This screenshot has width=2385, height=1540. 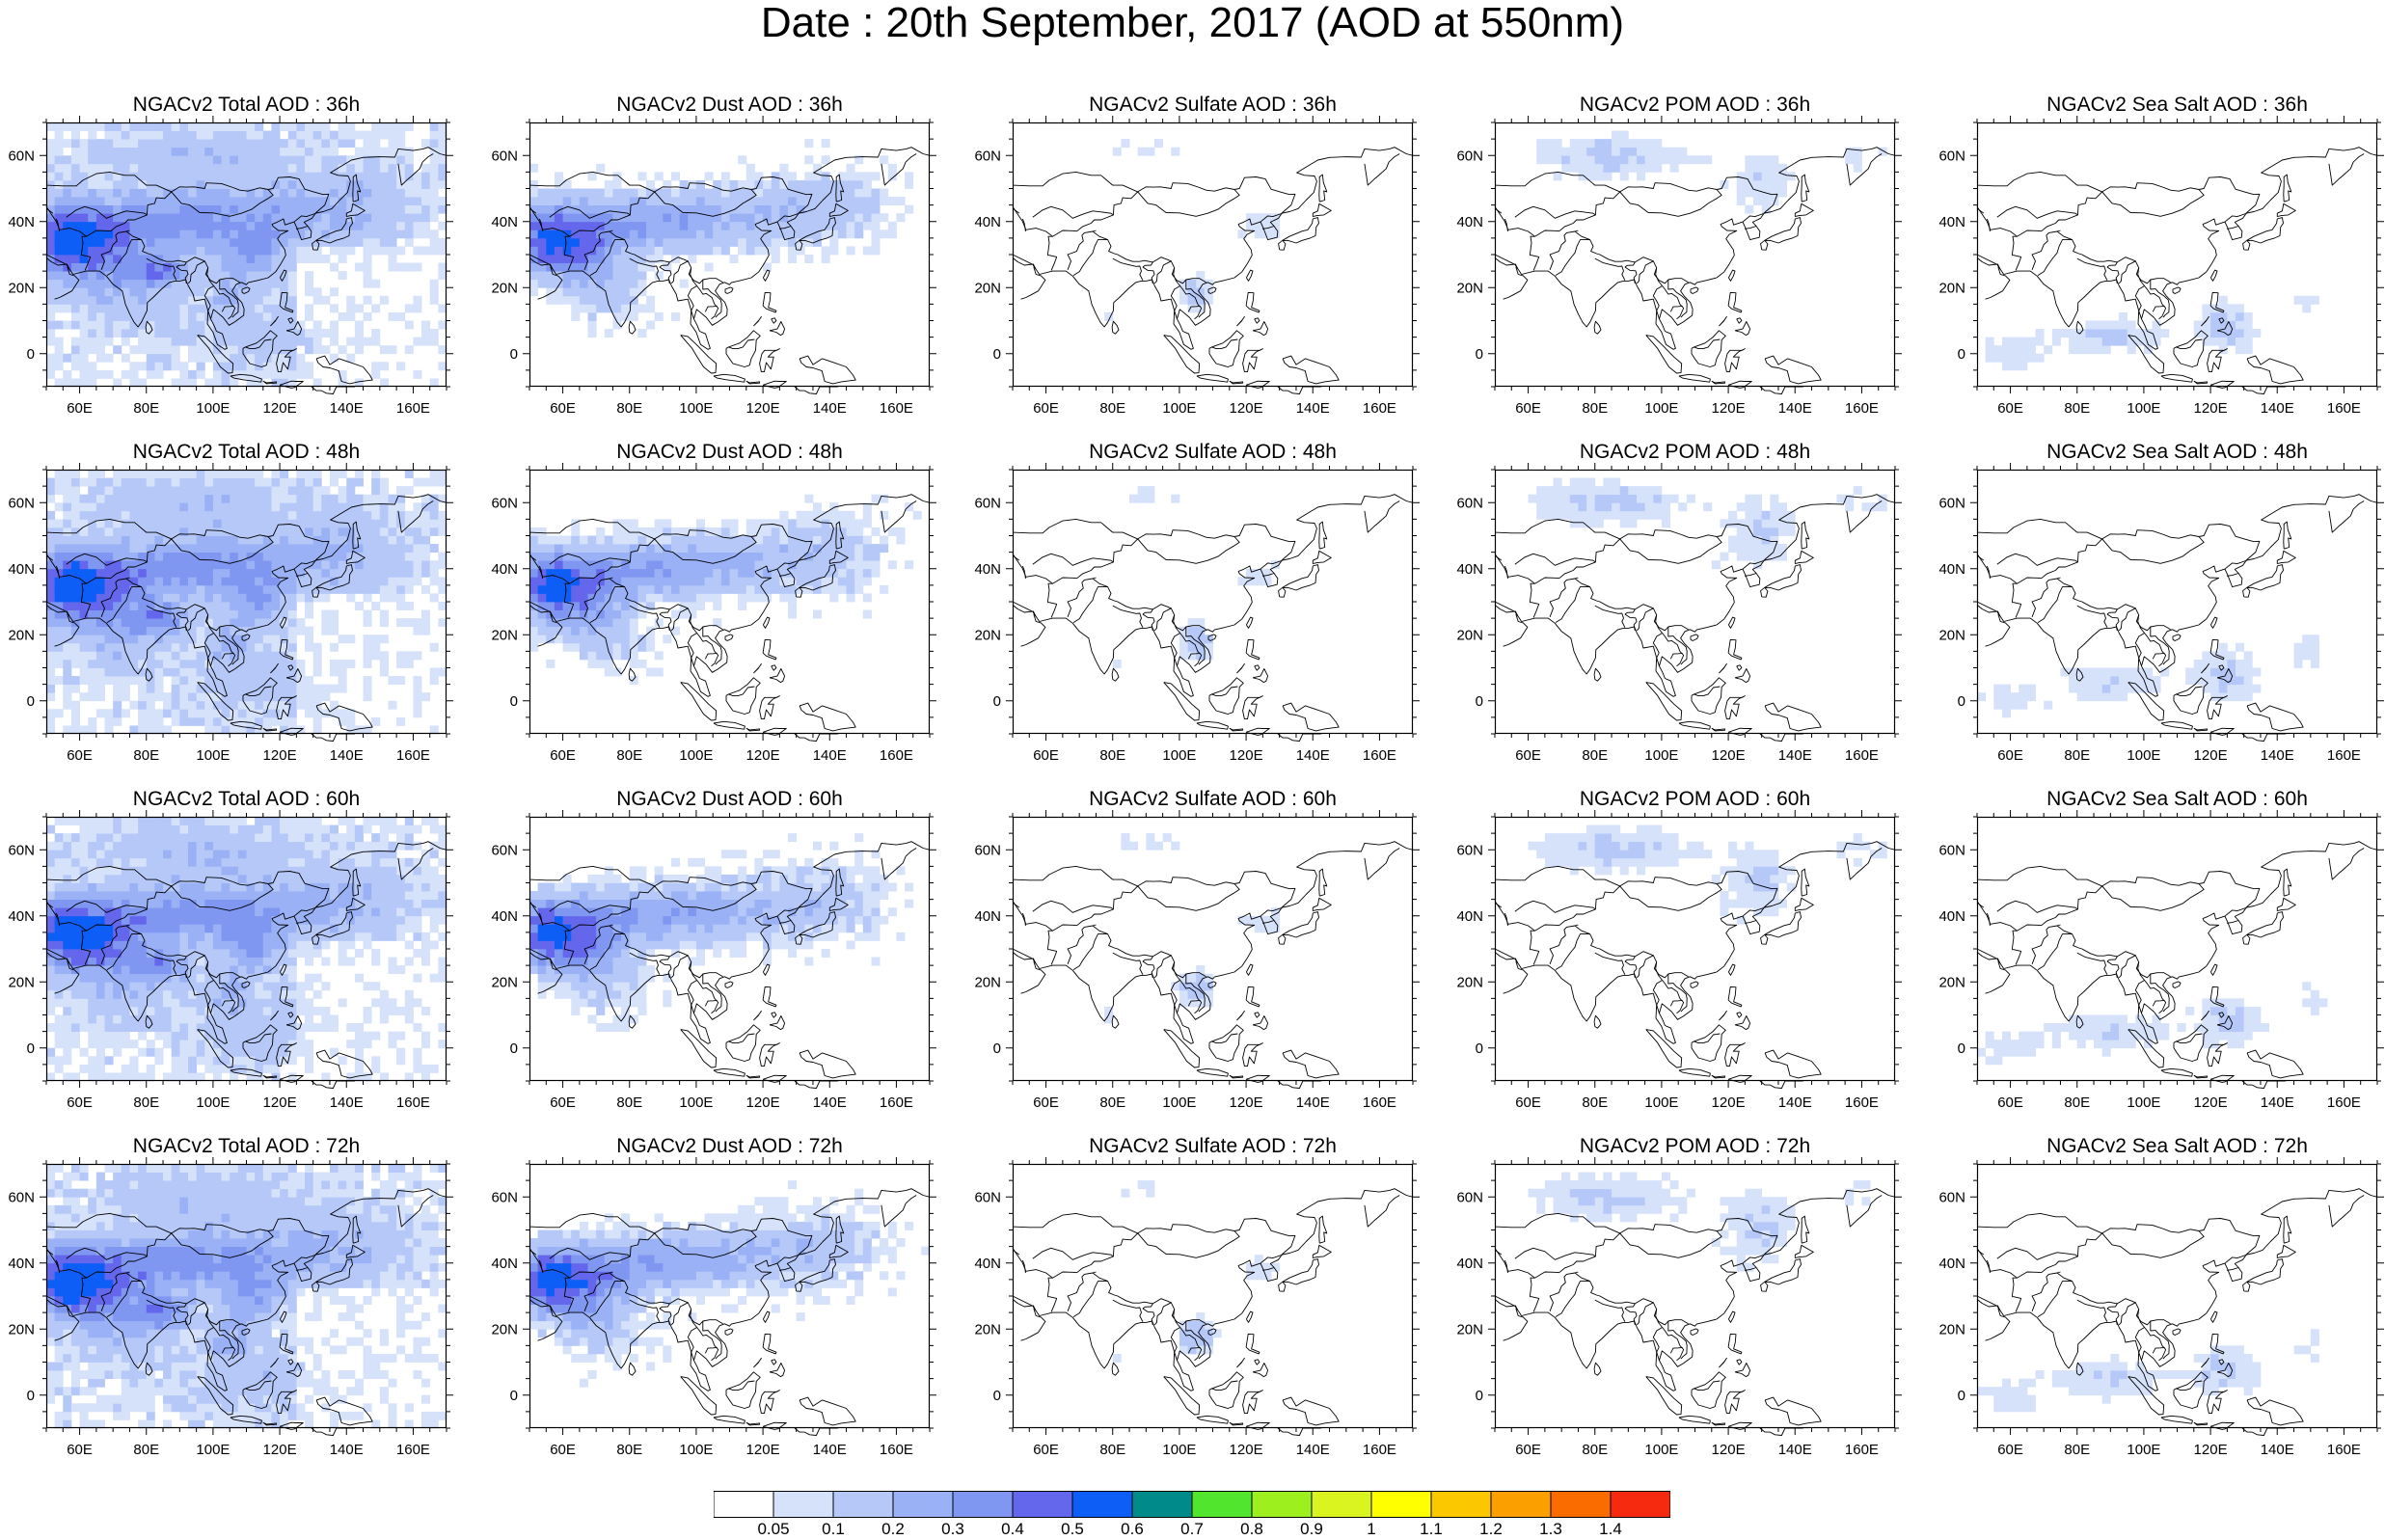 I want to click on colorbar-label: 0.6, so click(x=1132, y=1529).